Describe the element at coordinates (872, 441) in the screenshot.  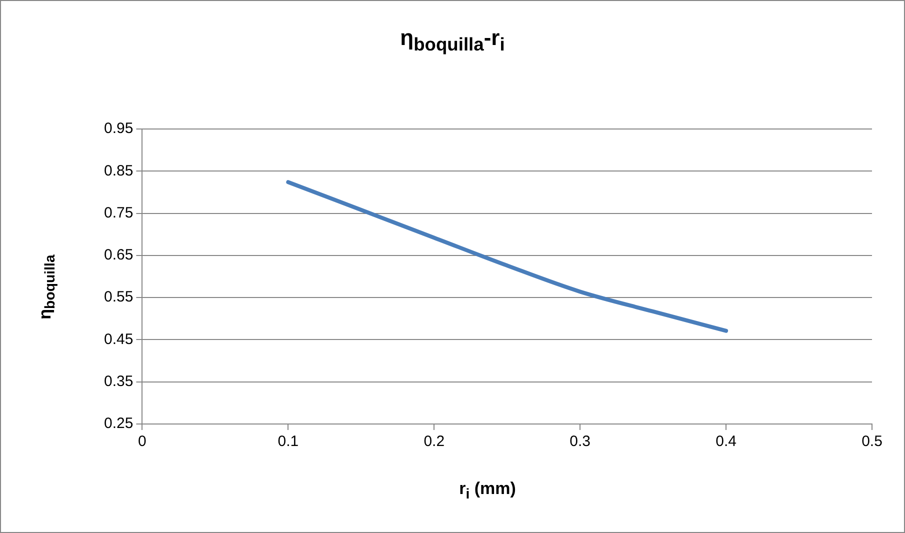
I see `x-tick-label: 0.5` at that location.